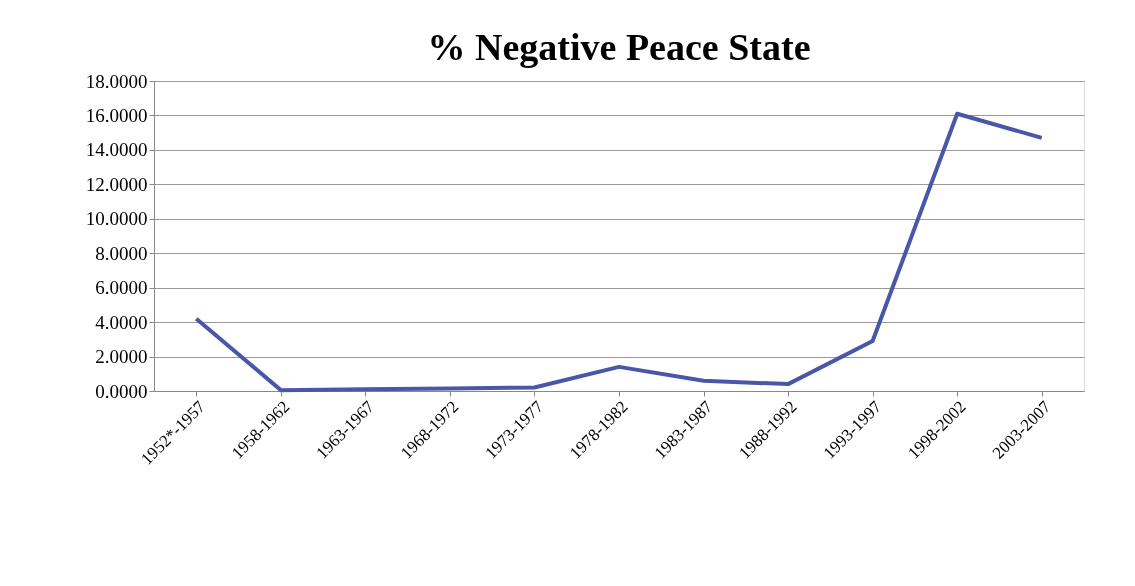 The image size is (1135, 586). Describe the element at coordinates (116, 184) in the screenshot. I see `y-tick-label: 12.0000` at that location.